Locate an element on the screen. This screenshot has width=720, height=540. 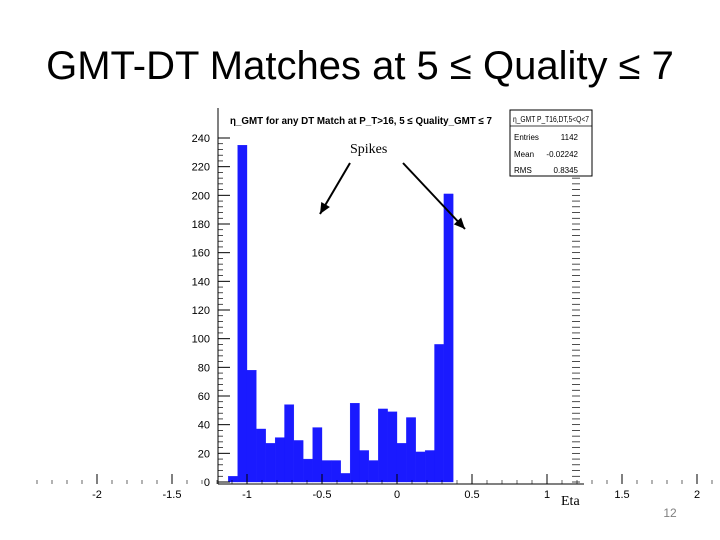
x-tick-label: -2 is located at coordinates (97, 495).